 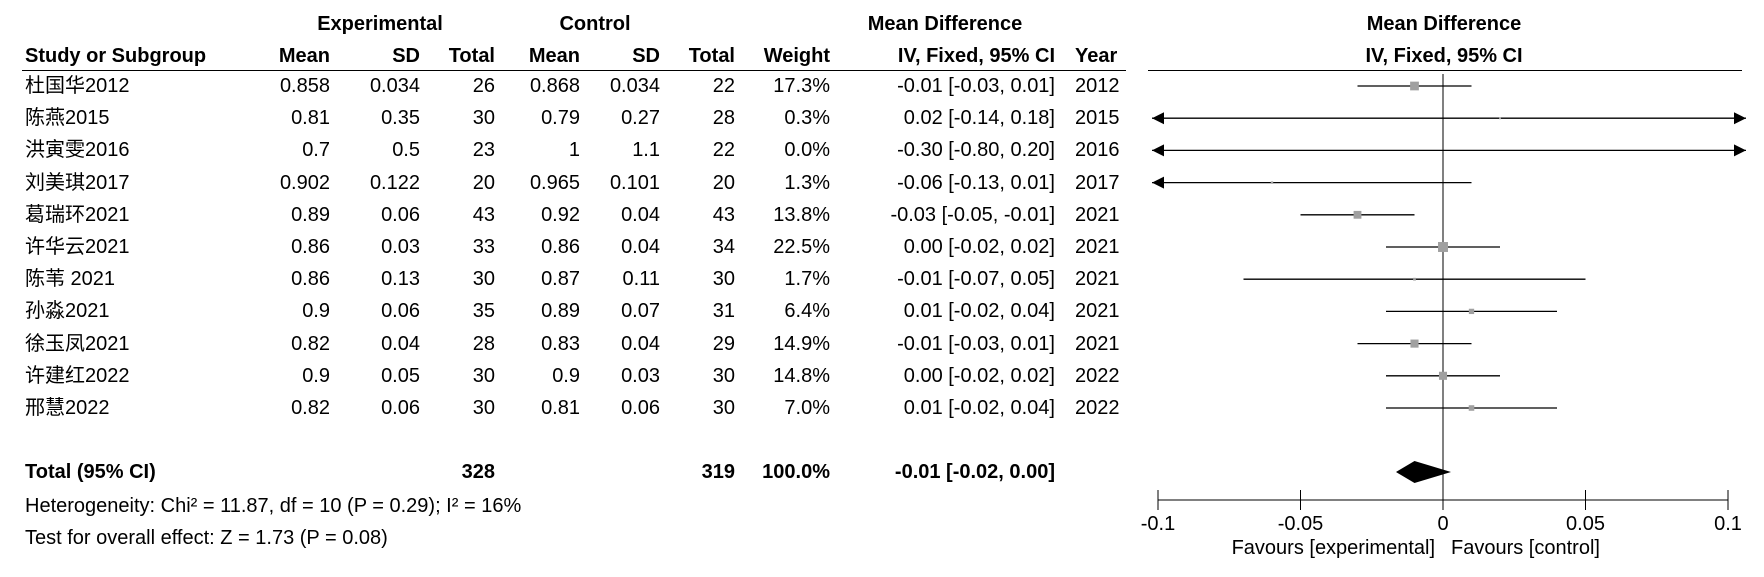 What do you see at coordinates (560, 343) in the screenshot?
I see `mean-ctrl: 0.83` at bounding box center [560, 343].